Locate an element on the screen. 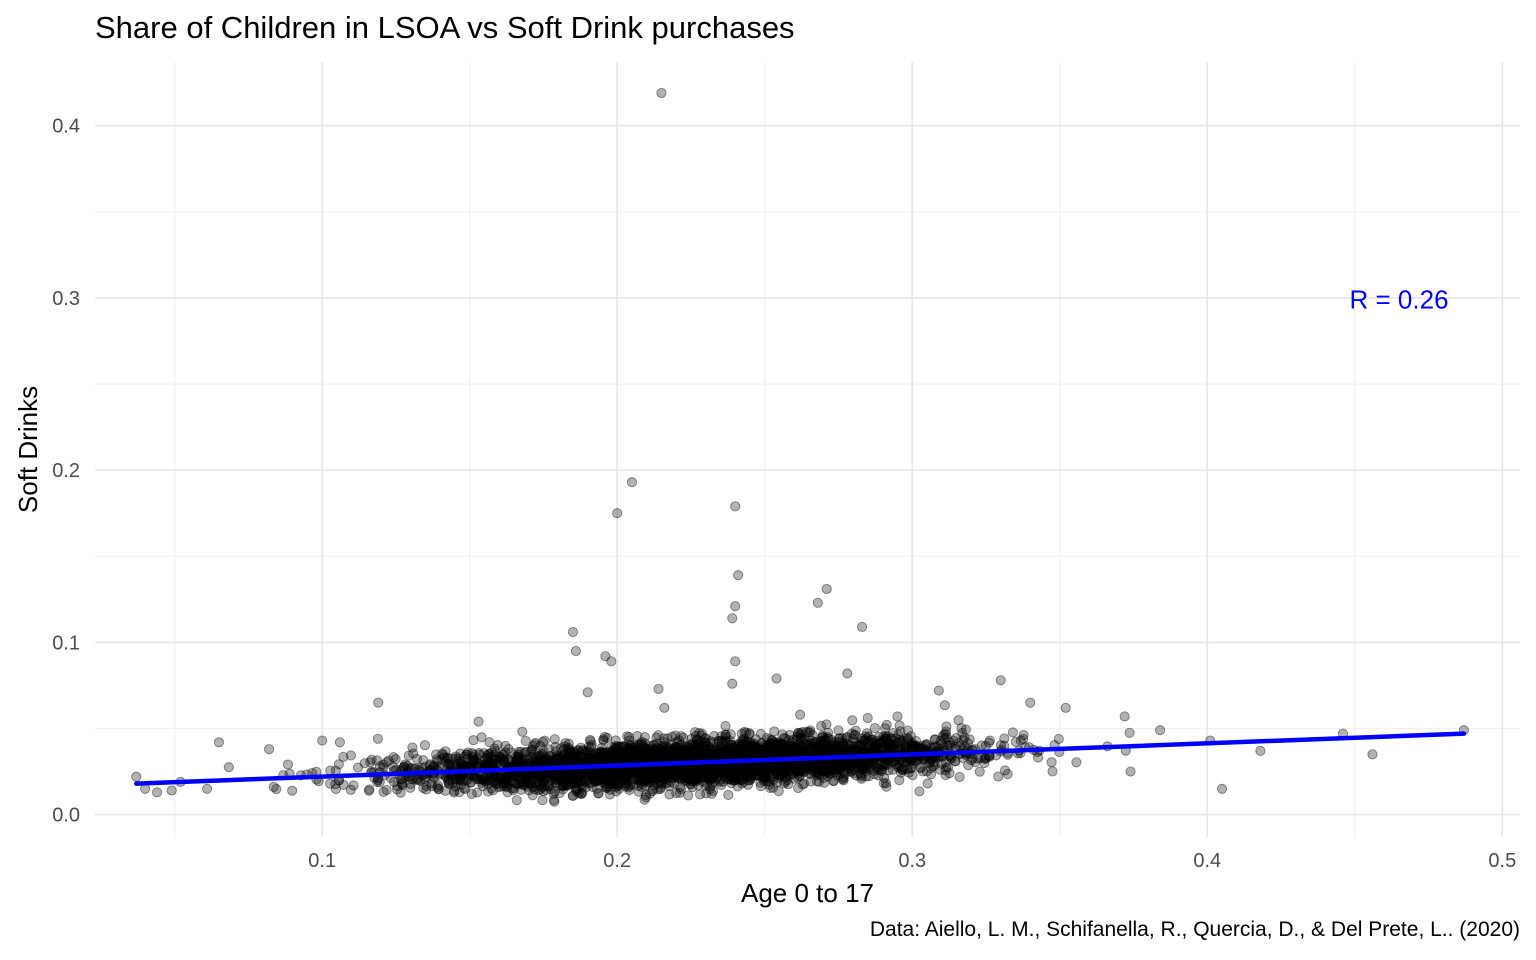 The width and height of the screenshot is (1536, 960). y-tick-label: 0.0 is located at coordinates (66, 816).